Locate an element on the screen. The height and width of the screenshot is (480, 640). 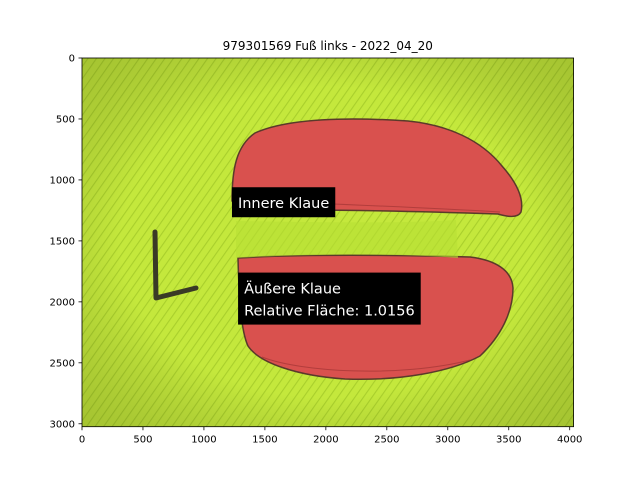
x-tick-label: 2000 is located at coordinates (325, 440).